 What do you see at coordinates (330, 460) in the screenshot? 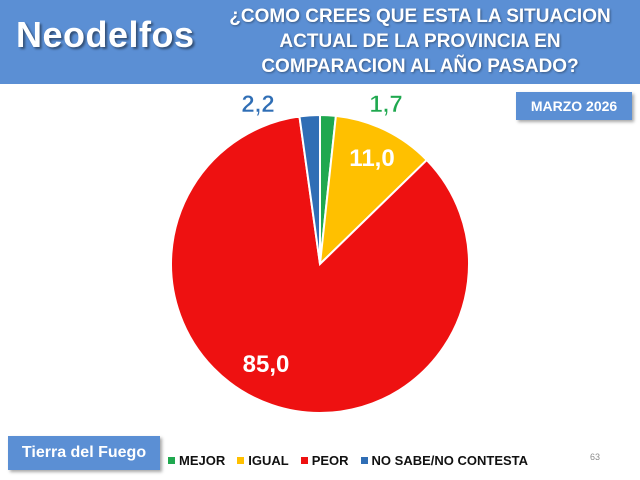
I see `legend-label: PEOR` at bounding box center [330, 460].